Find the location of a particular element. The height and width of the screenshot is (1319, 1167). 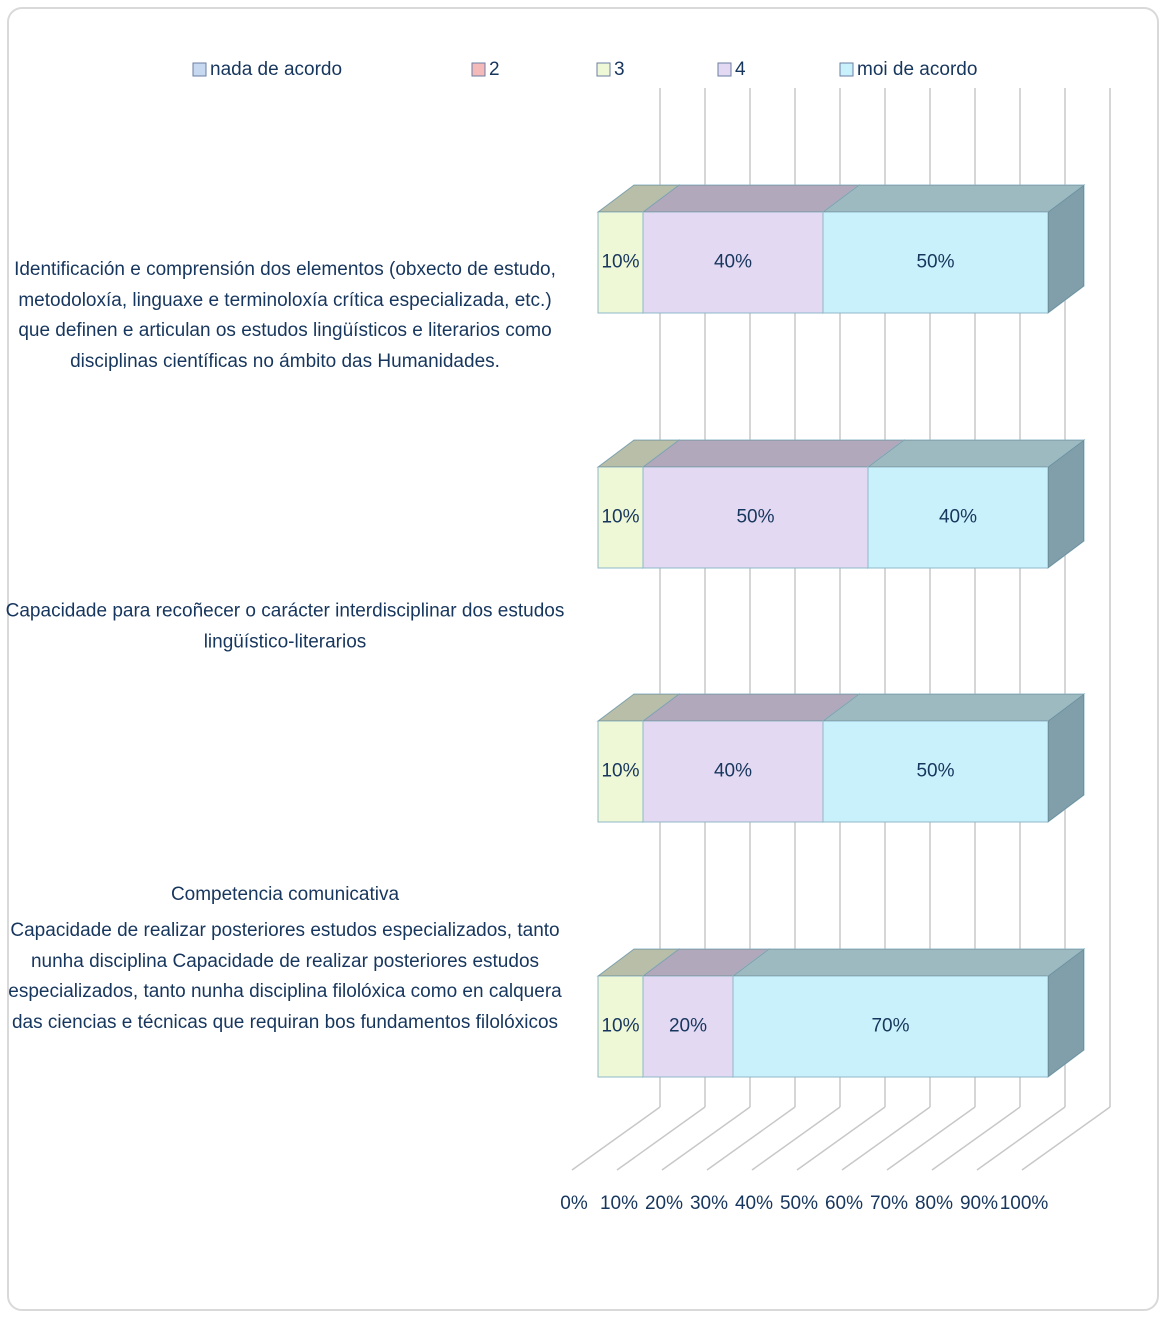

x-tick-label: 30% is located at coordinates (709, 1203).